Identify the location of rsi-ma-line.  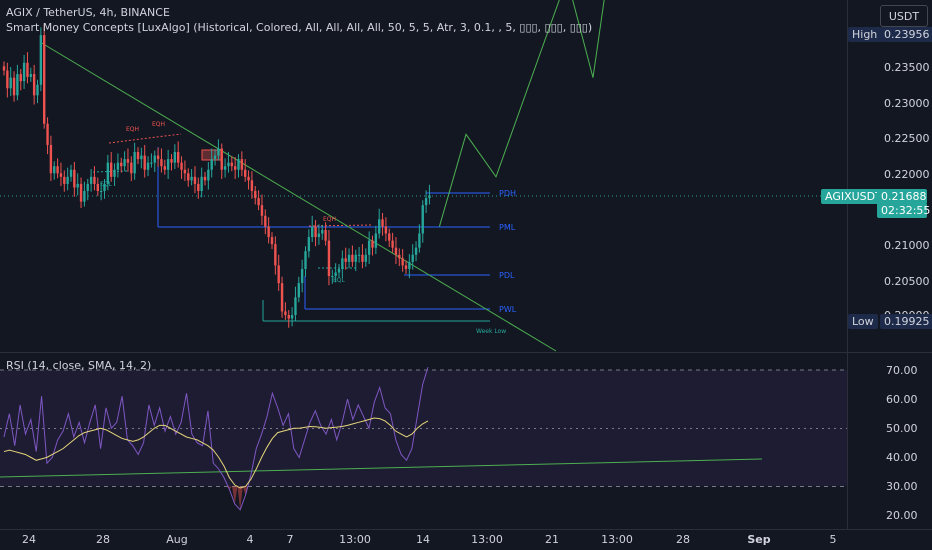
(216, 453).